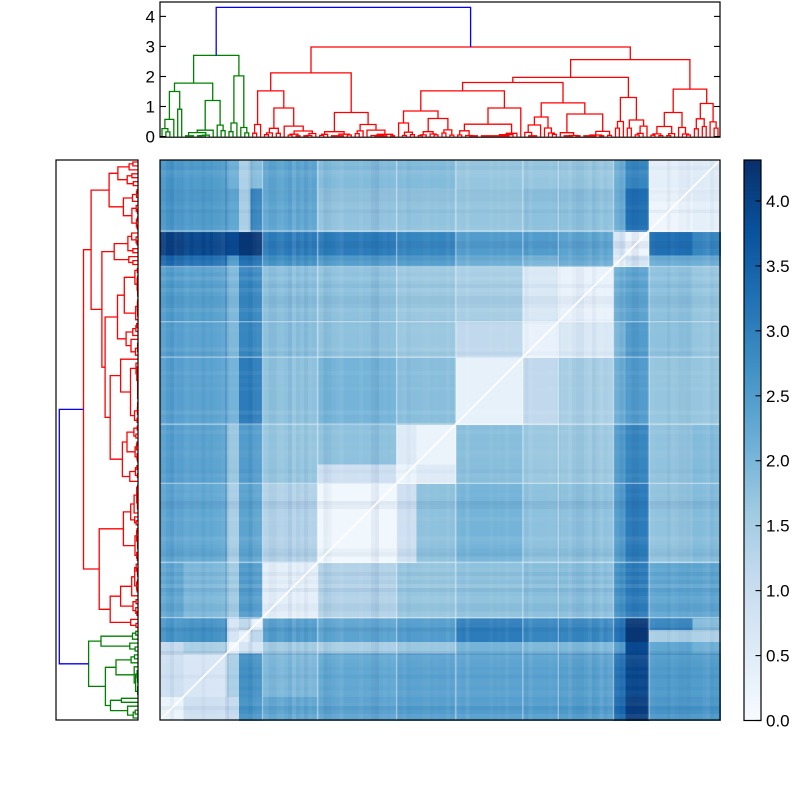 This screenshot has height=800, width=800. I want to click on svg-text: 2, so click(150, 77).